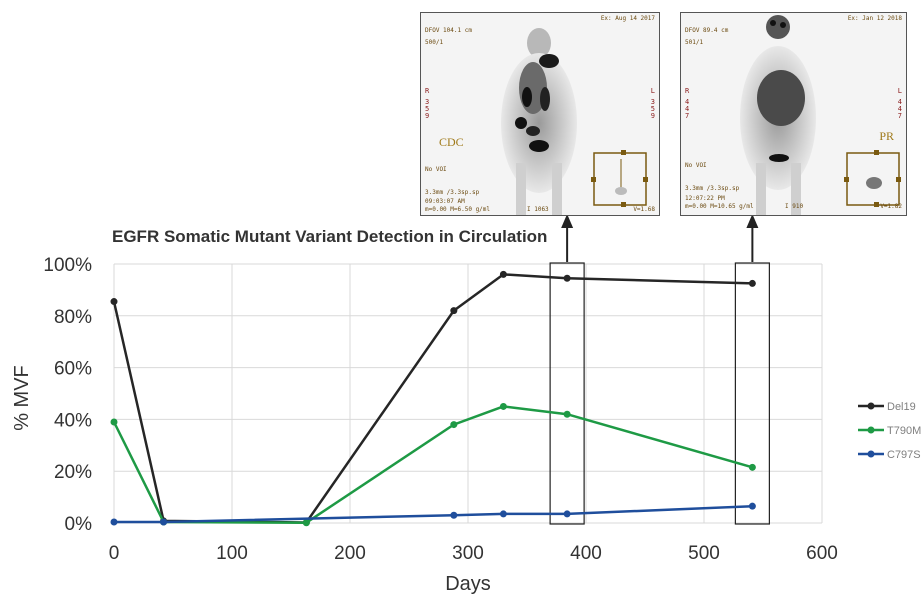 The image size is (922, 598). I want to click on y-tick-label: 20%, so click(73, 472).